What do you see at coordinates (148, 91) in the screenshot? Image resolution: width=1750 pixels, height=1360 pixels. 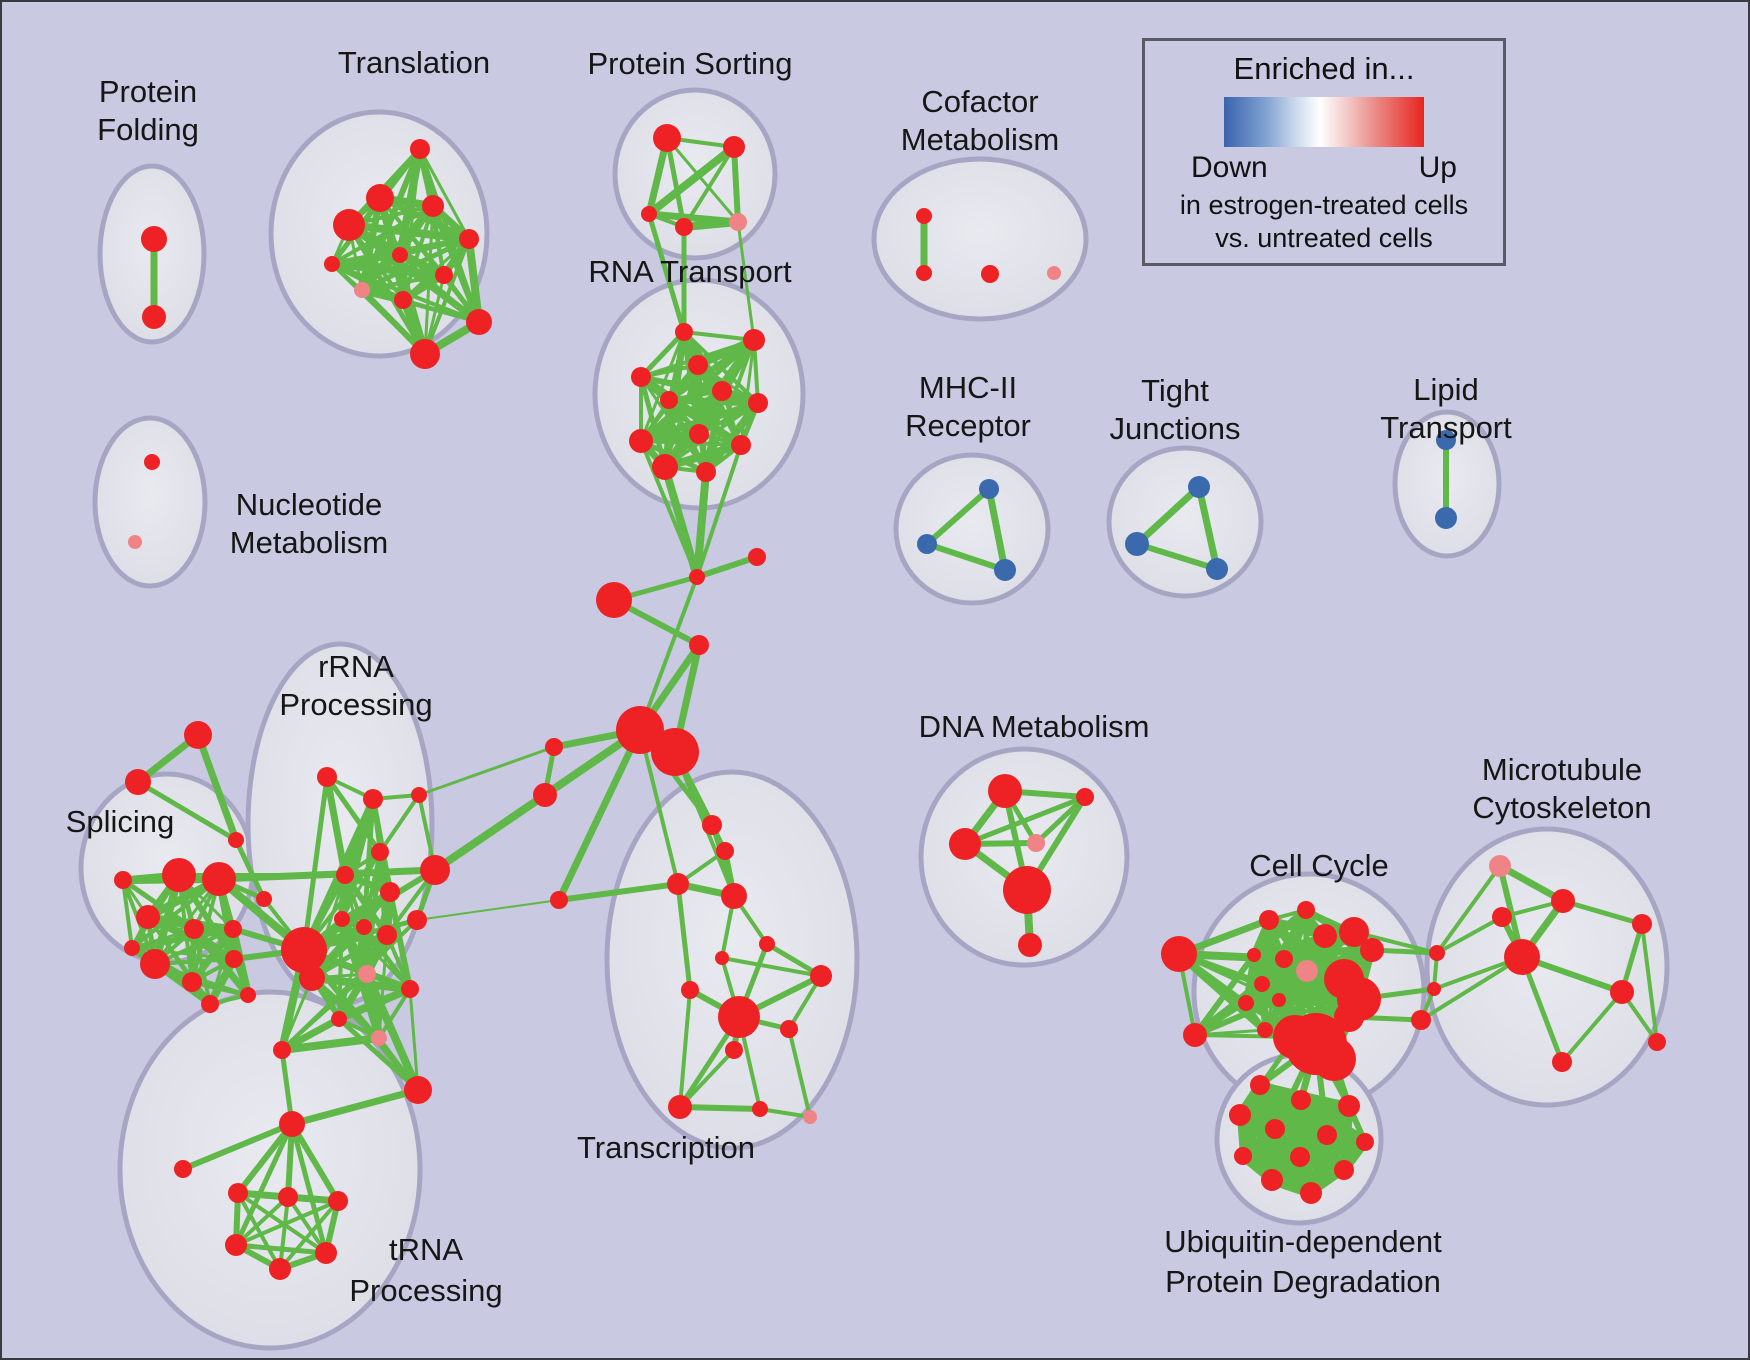 I see `protein-folding-label: Protein` at bounding box center [148, 91].